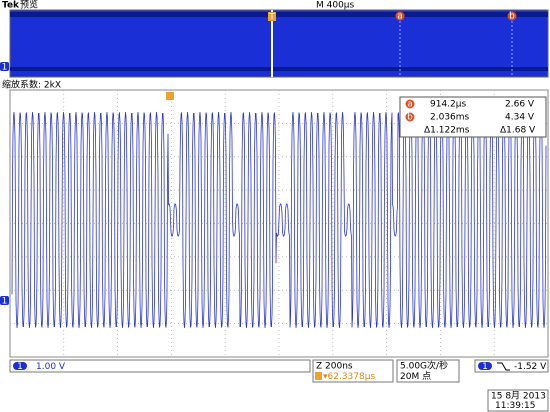  Describe the element at coordinates (334, 367) in the screenshot. I see `zoom-time: Z 200ns` at that location.